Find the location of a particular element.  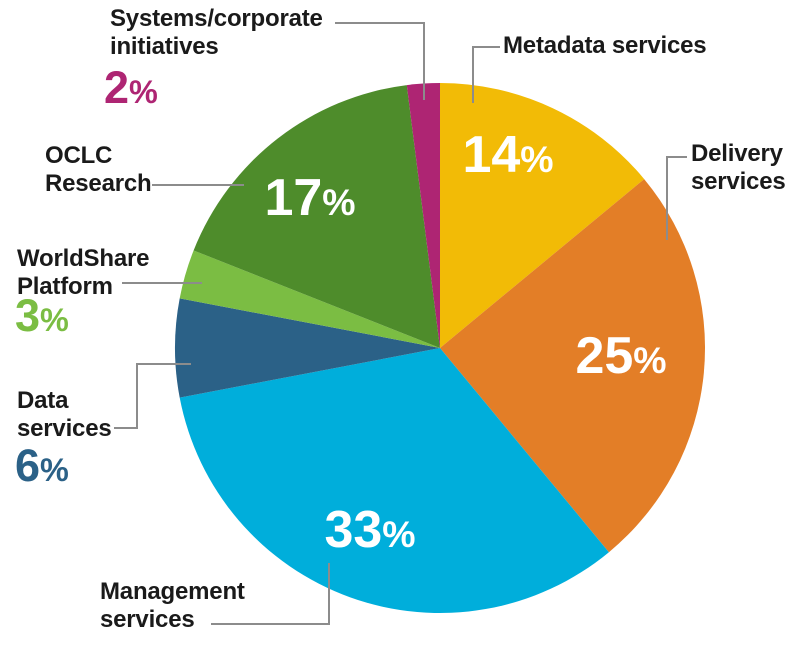

pie-slice-systems-corporate-initiatives is located at coordinates (423, 215).